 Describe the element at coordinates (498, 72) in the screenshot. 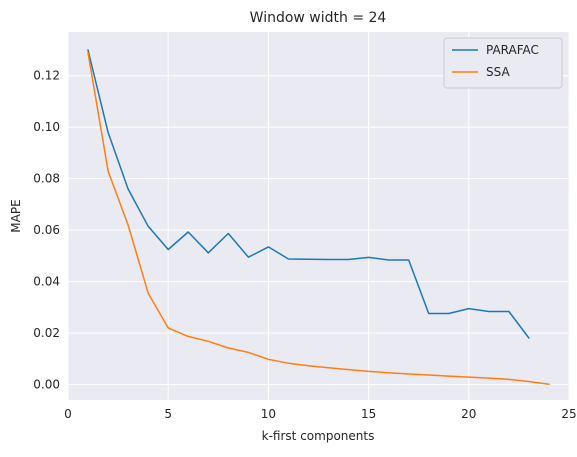

I see `legend-label-ssa: SSA` at that location.